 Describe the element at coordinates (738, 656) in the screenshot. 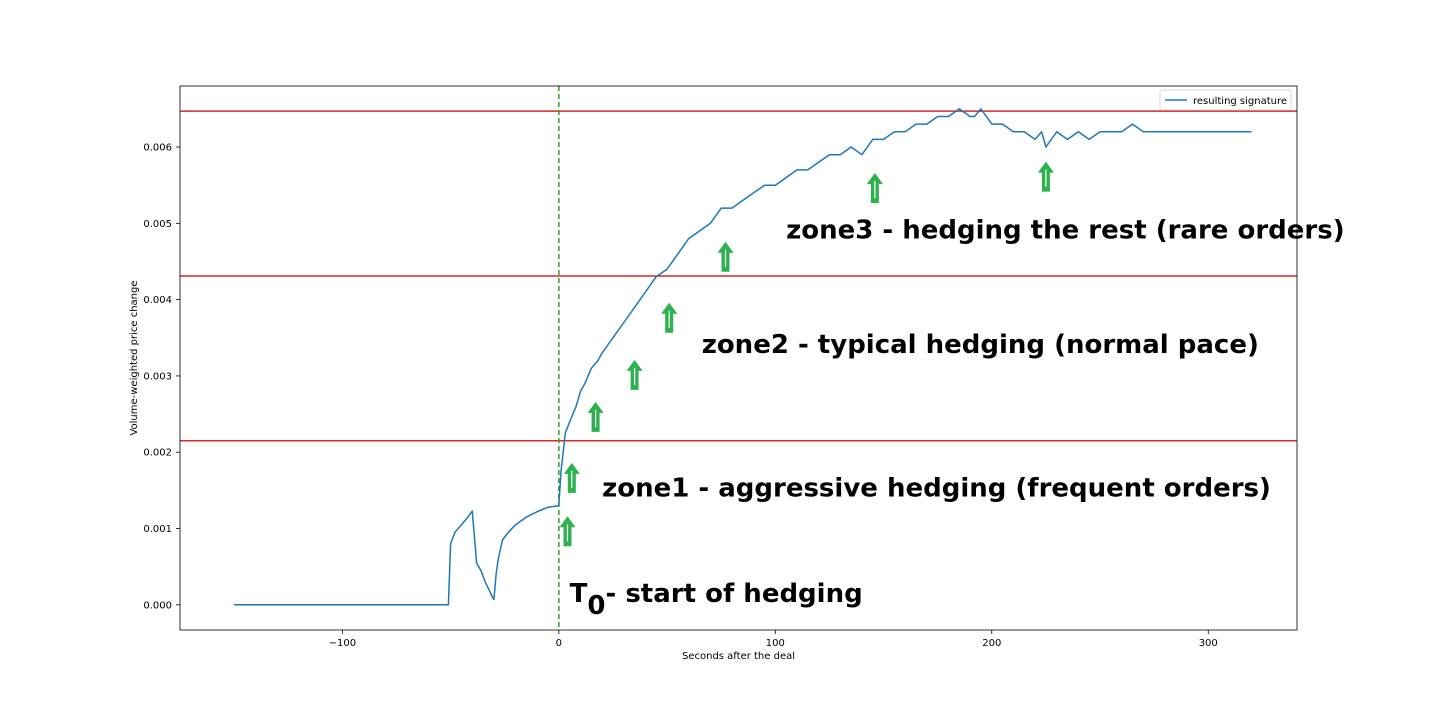

I see `x-axis-label: Seconds after the deal` at that location.